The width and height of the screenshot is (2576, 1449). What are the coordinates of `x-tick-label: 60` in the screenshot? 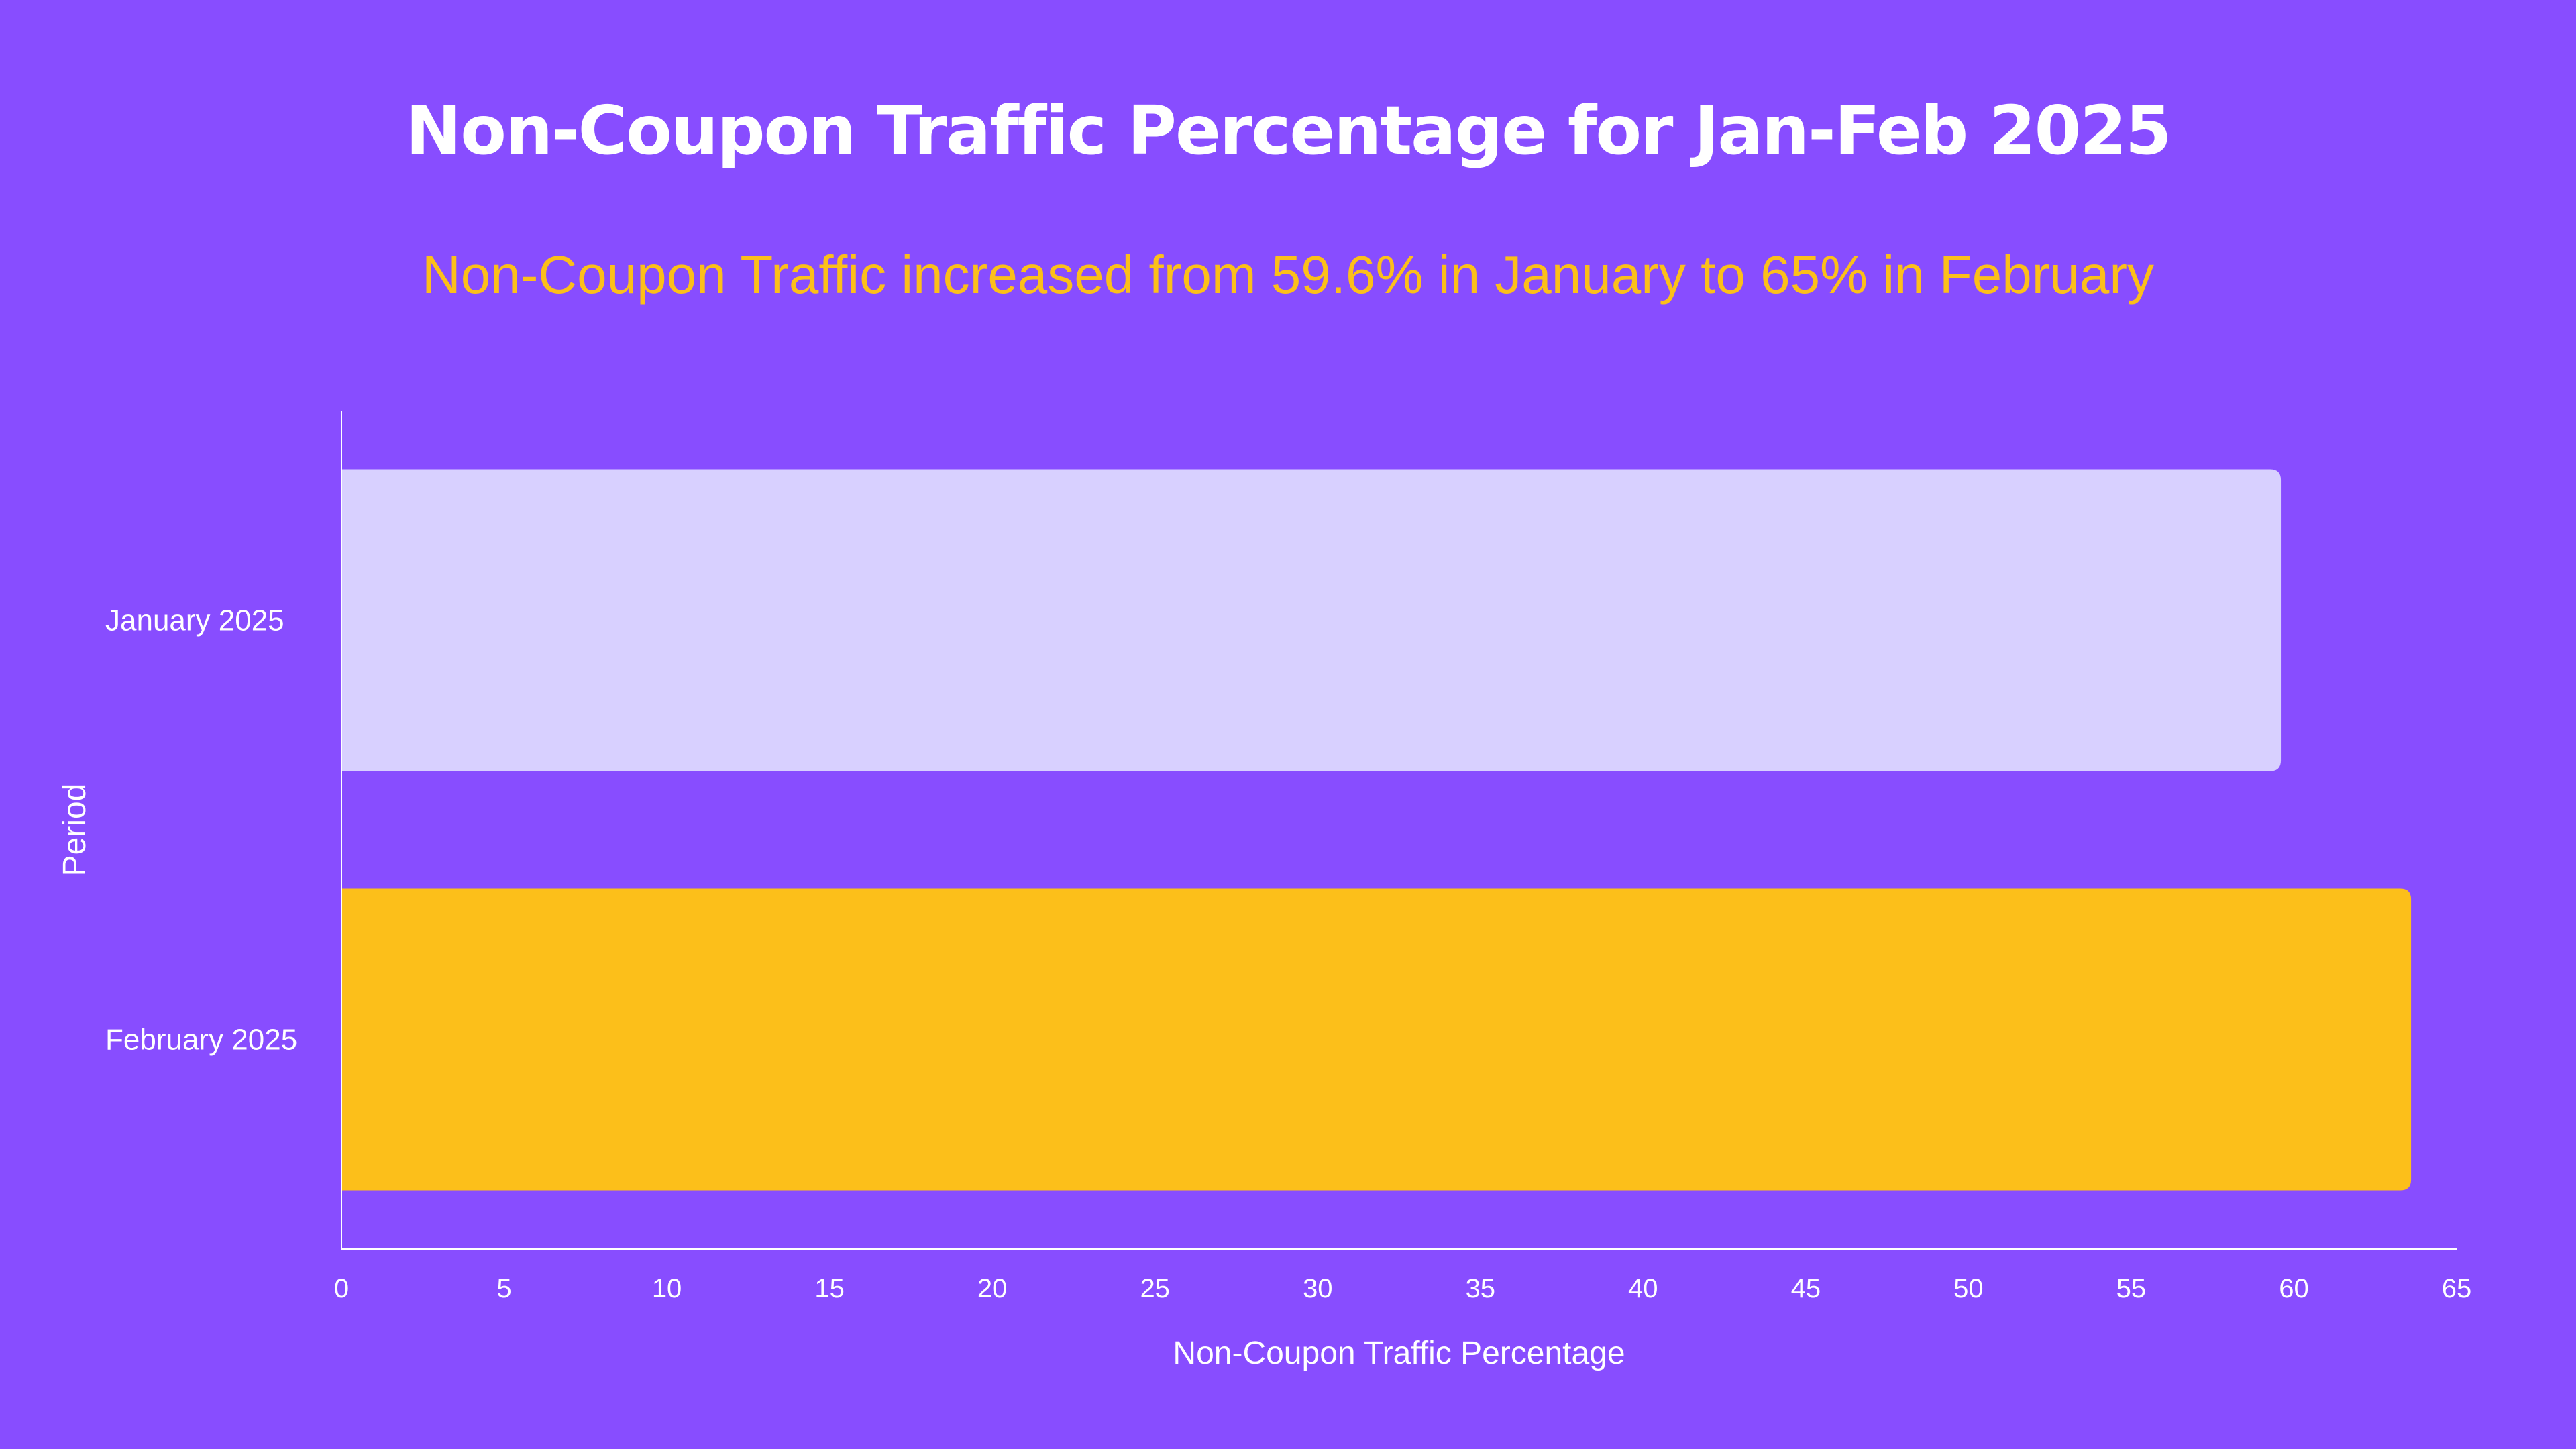 It's located at (2294, 1288).